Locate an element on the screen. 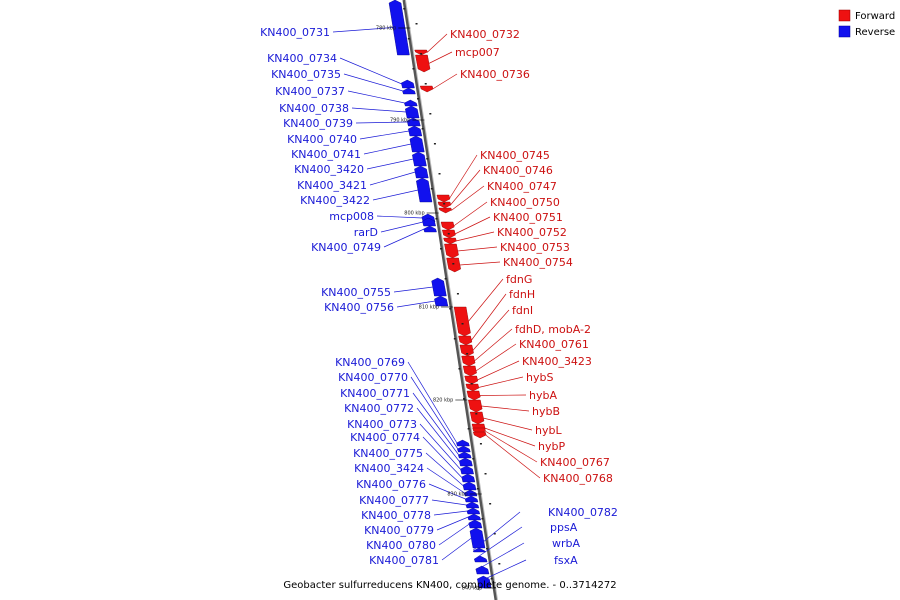  gene-label-rev: KN400_0775 is located at coordinates (388, 453).